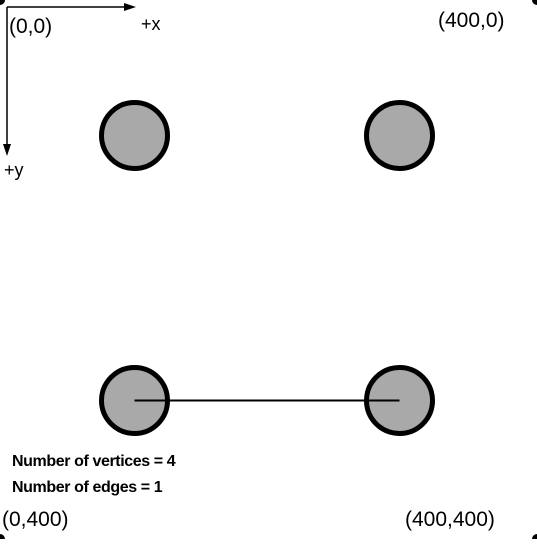 The height and width of the screenshot is (544, 537). I want to click on coord-label-bottom-right: (400,400), so click(450, 519).